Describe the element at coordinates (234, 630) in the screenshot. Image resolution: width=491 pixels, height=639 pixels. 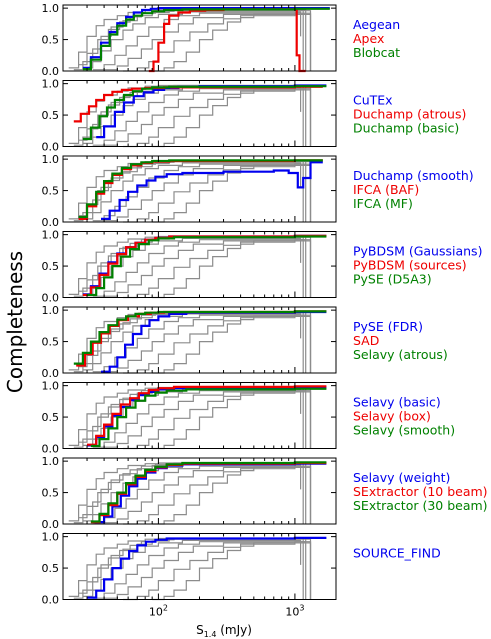
I see `x-axis-label-unit: (mJy)` at that location.